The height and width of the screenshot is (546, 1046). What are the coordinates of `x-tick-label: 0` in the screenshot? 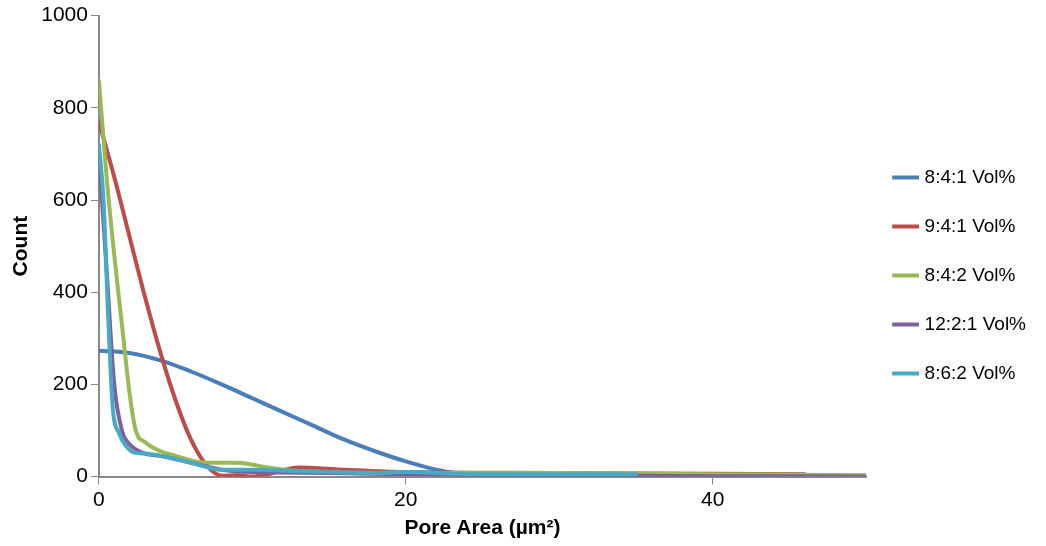 It's located at (99, 498).